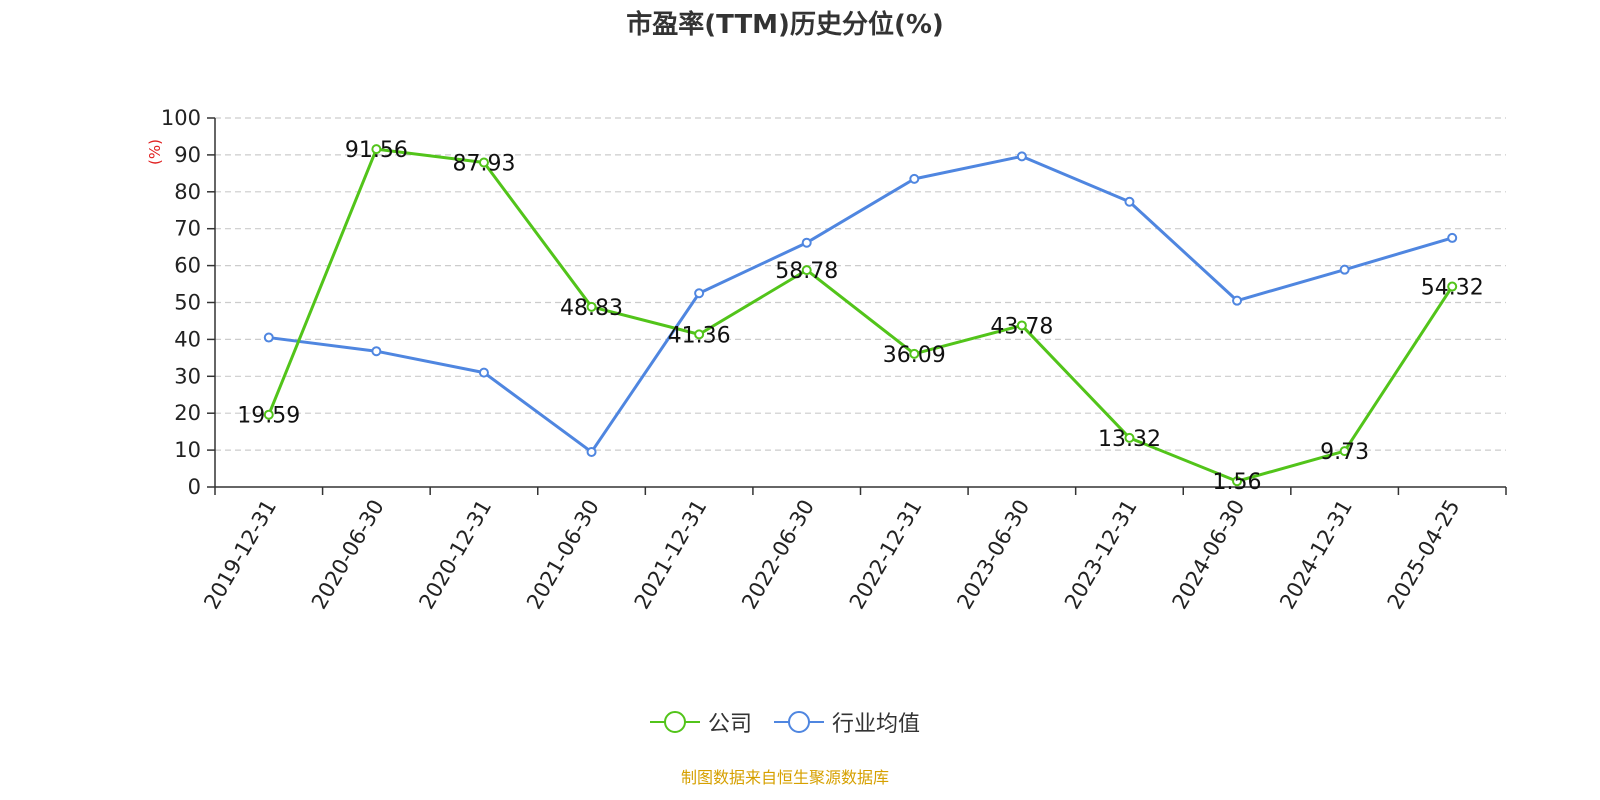 This screenshot has height=800, width=1600. Describe the element at coordinates (240, 555) in the screenshot. I see `x-tick-label: 2019-12-31` at that location.